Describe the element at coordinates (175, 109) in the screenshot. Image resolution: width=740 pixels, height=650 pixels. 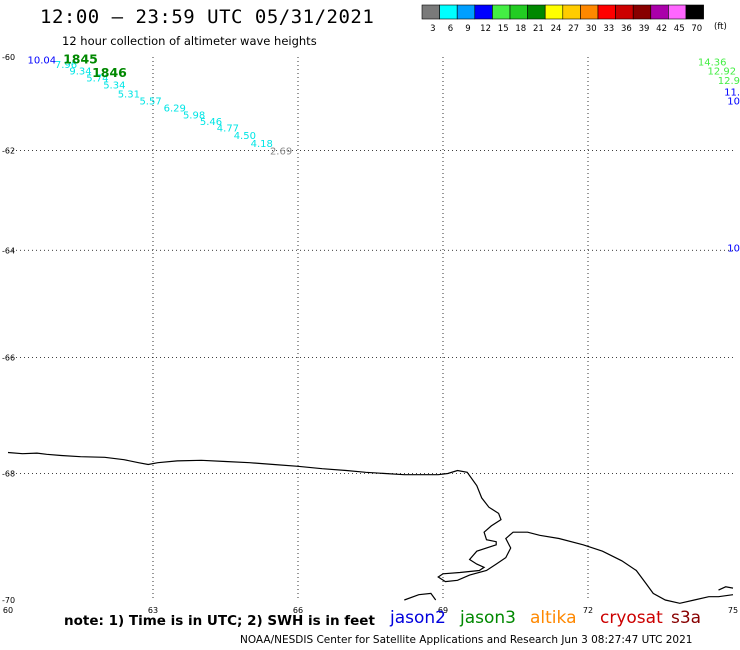
I see `wave-height-value: 6.29` at that location.